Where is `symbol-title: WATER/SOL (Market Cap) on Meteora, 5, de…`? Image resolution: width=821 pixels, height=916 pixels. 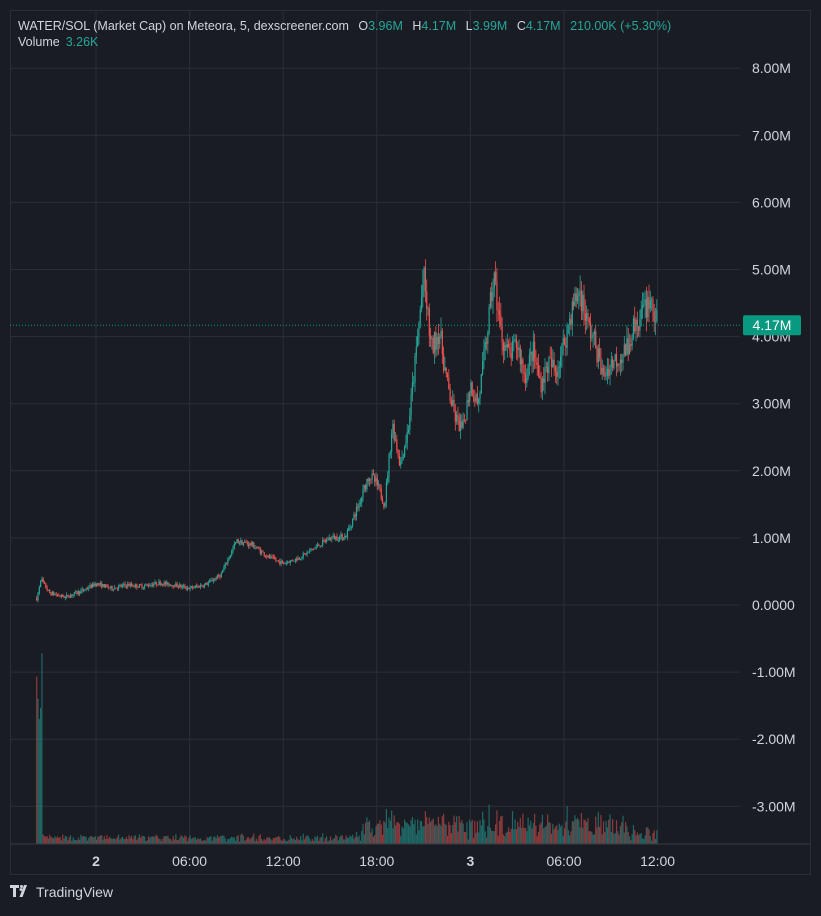 symbol-title: WATER/SOL (Market Cap) on Meteora, 5, de… is located at coordinates (183, 26).